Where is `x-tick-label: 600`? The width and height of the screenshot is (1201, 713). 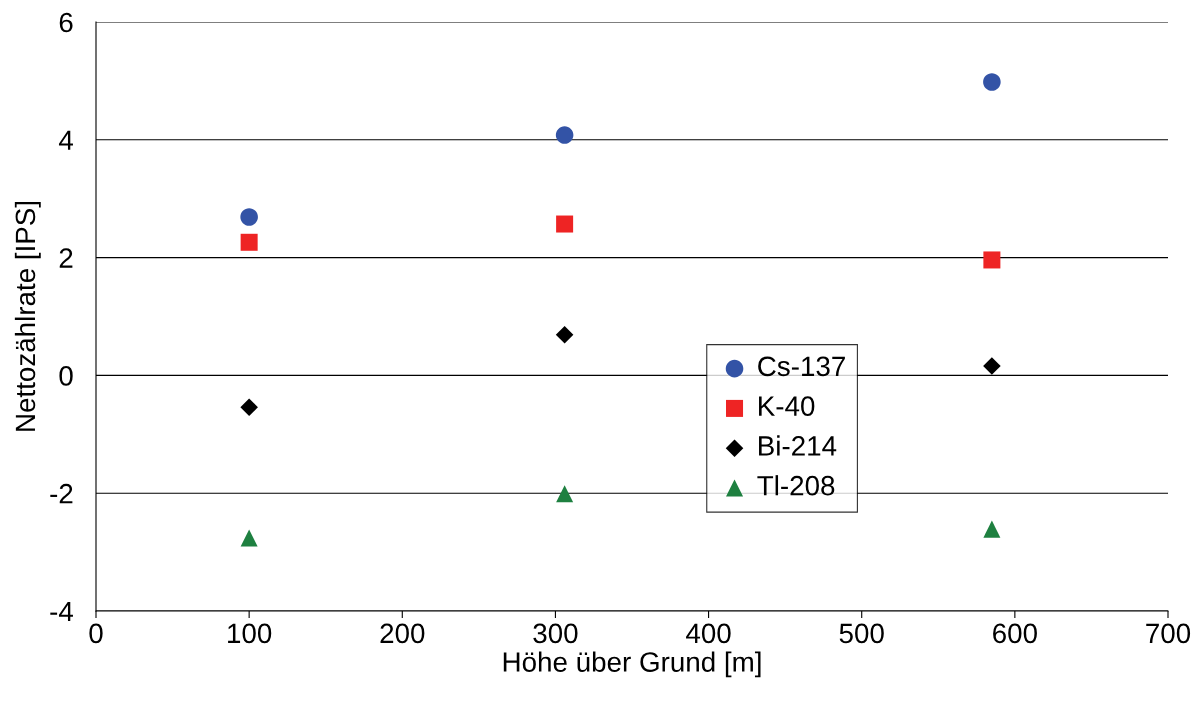 x-tick-label: 600 is located at coordinates (1015, 633).